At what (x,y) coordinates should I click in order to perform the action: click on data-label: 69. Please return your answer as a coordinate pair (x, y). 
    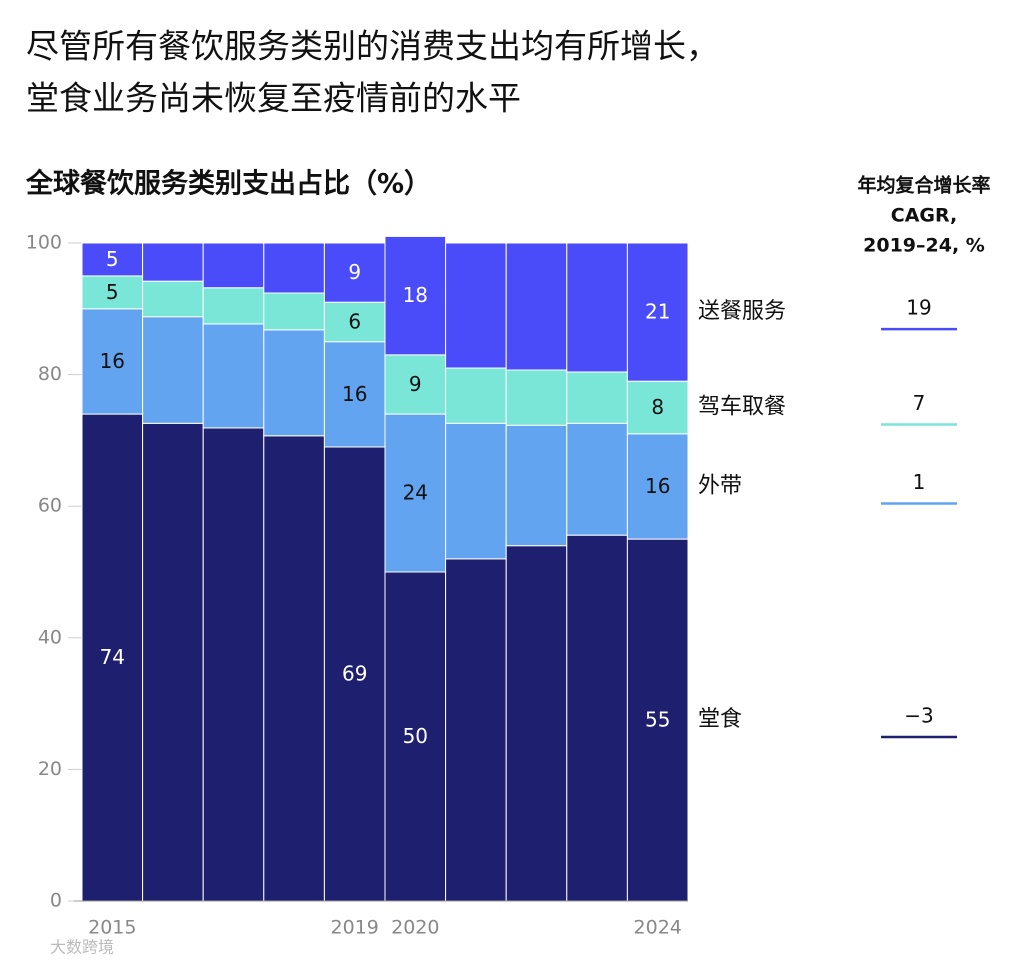
    Looking at the image, I should click on (354, 673).